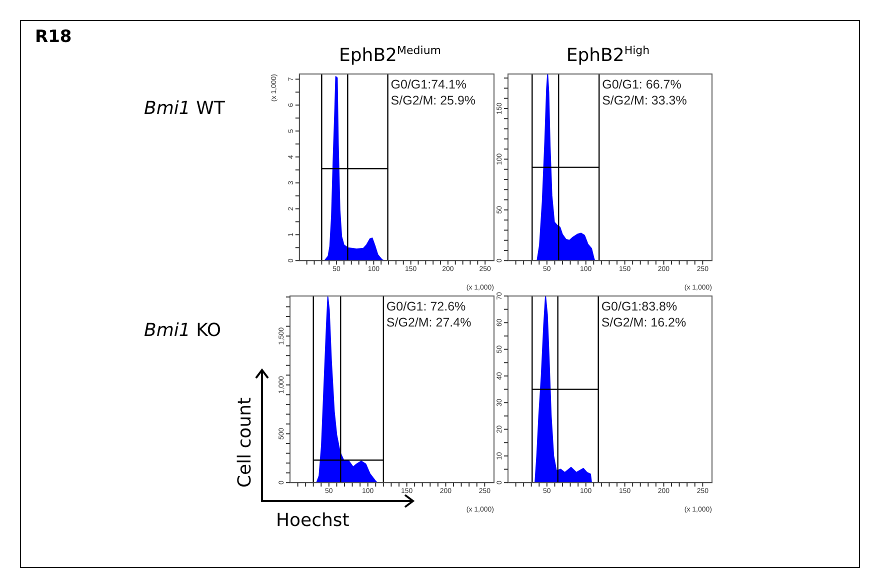  I want to click on text: Bmi1 KO, so click(183, 330).